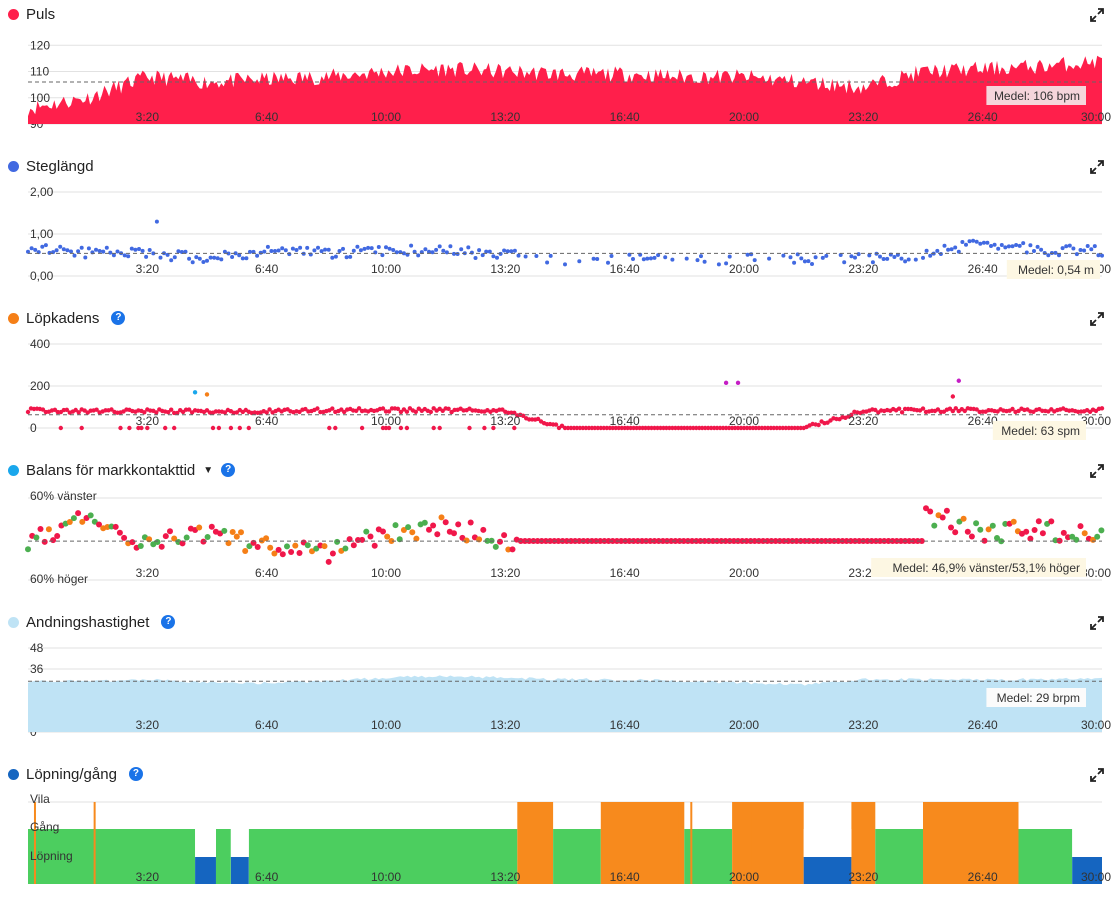  What do you see at coordinates (386, 269) in the screenshot?
I see `x-tick-label: 10:00` at bounding box center [386, 269].